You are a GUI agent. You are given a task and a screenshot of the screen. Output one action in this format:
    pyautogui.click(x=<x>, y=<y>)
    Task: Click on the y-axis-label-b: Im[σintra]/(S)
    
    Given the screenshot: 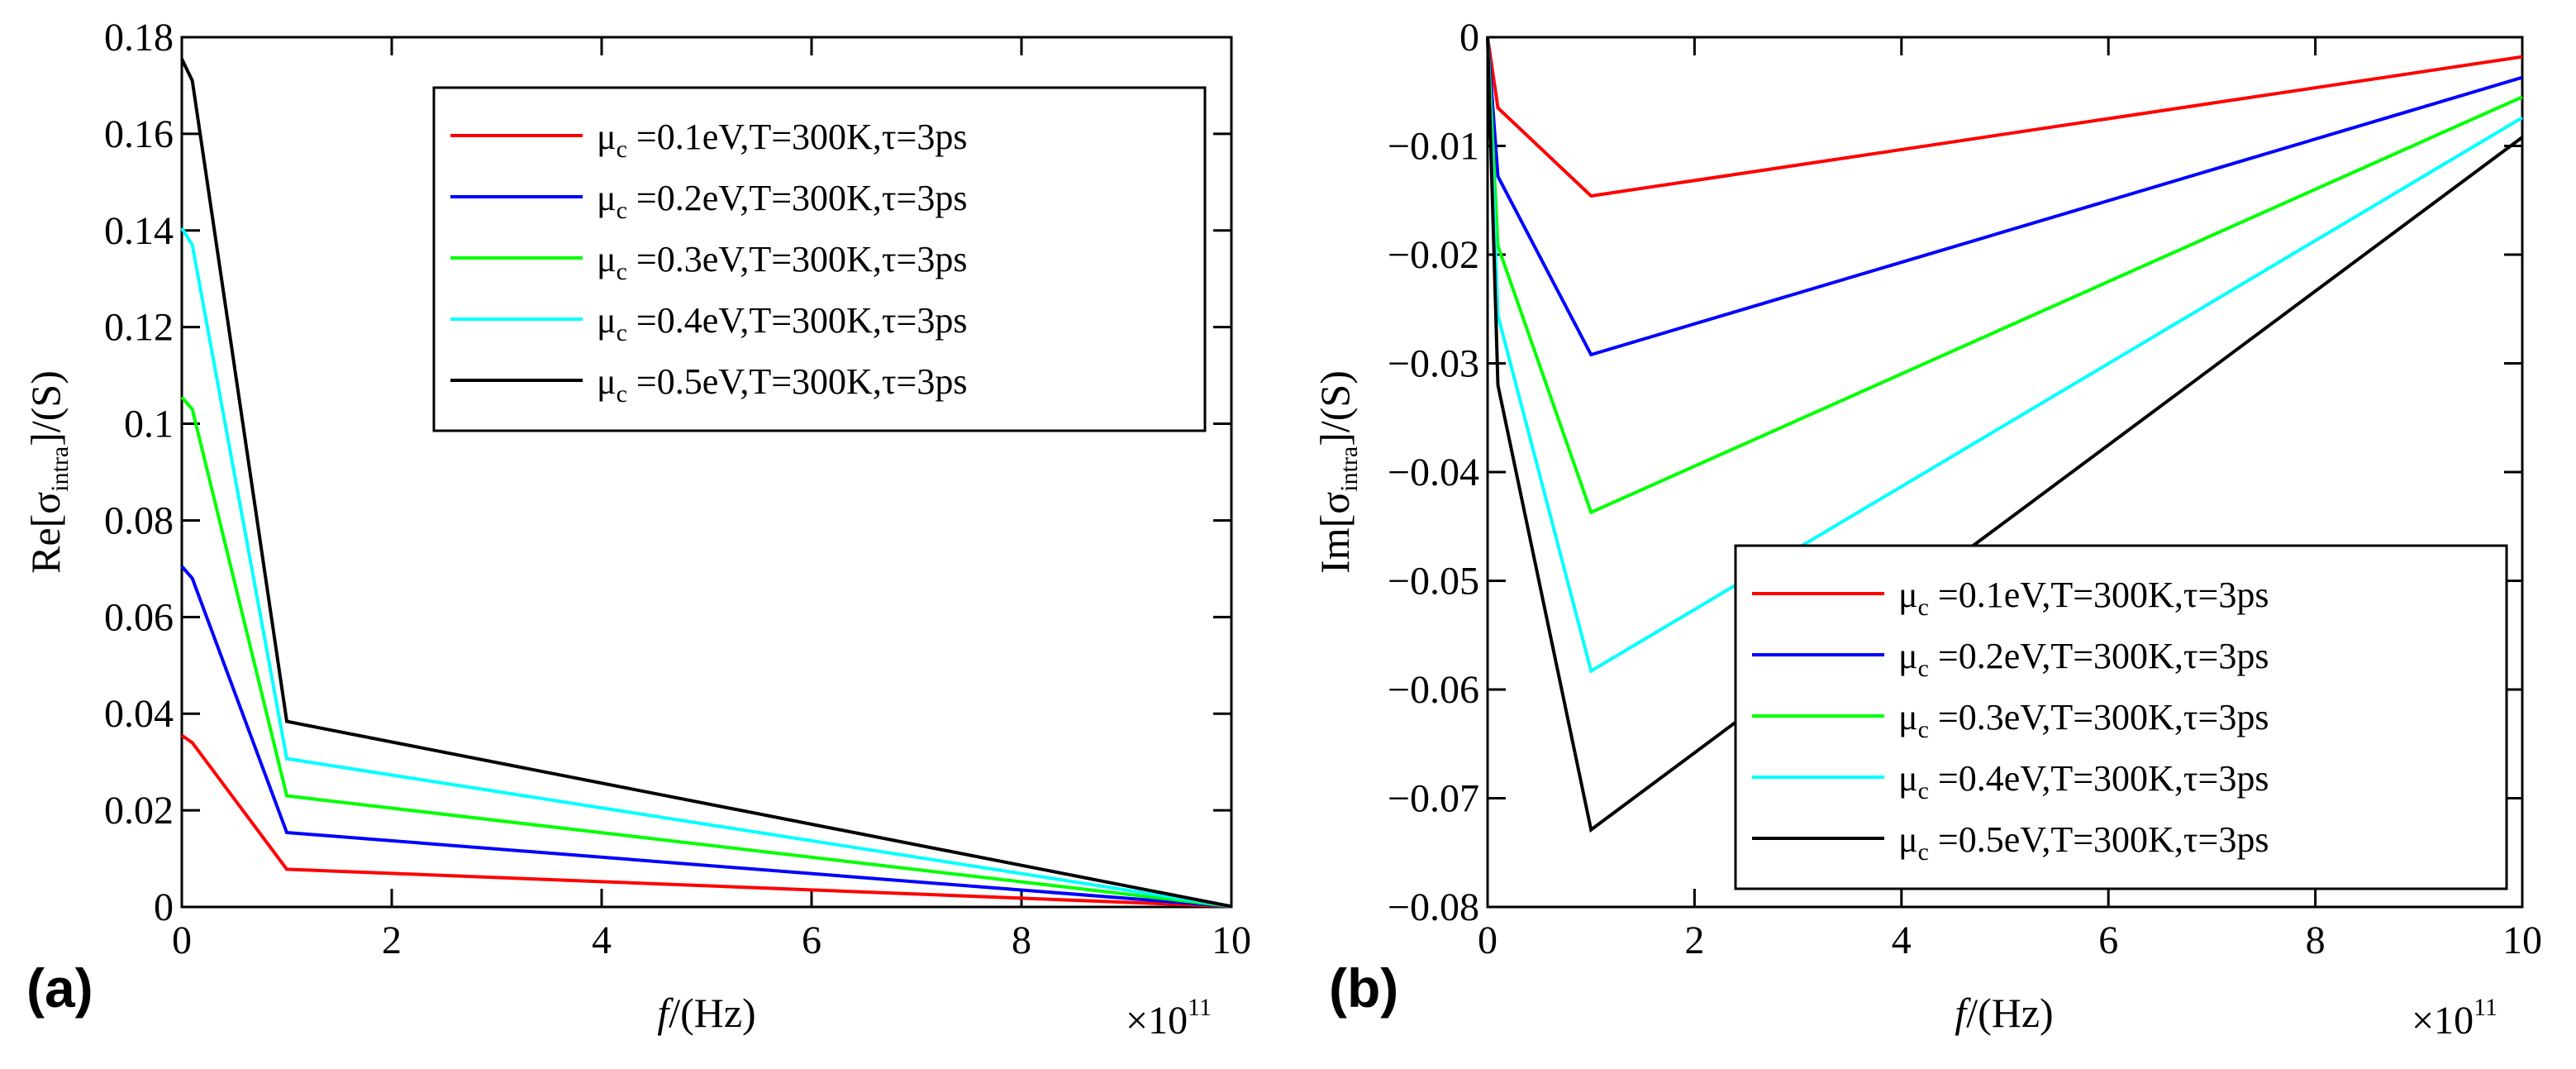 What is the action you would take?
    pyautogui.click(x=1338, y=472)
    